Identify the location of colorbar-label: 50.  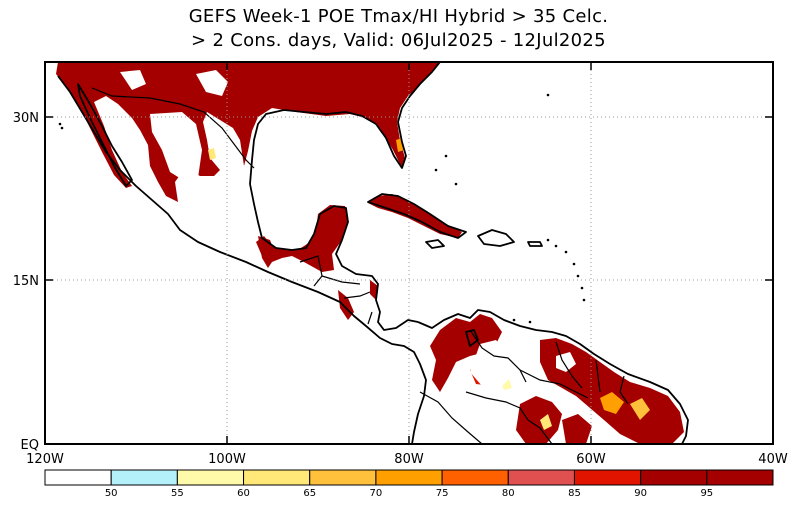
(111, 493).